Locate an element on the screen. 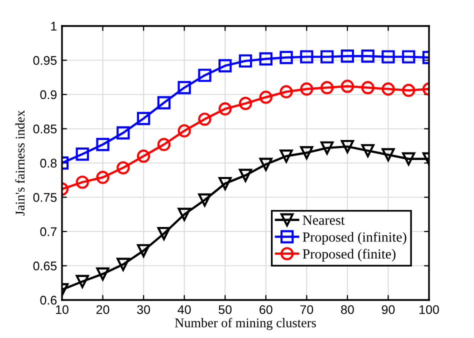 The height and width of the screenshot is (338, 474). legend-label: Proposed (finite) is located at coordinates (349, 255).